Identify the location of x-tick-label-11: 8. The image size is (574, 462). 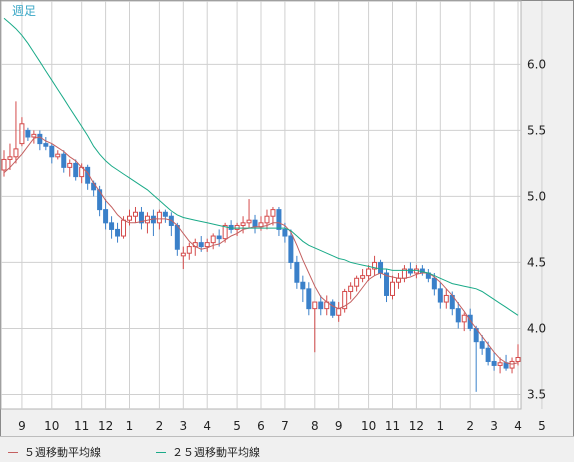
(315, 426).